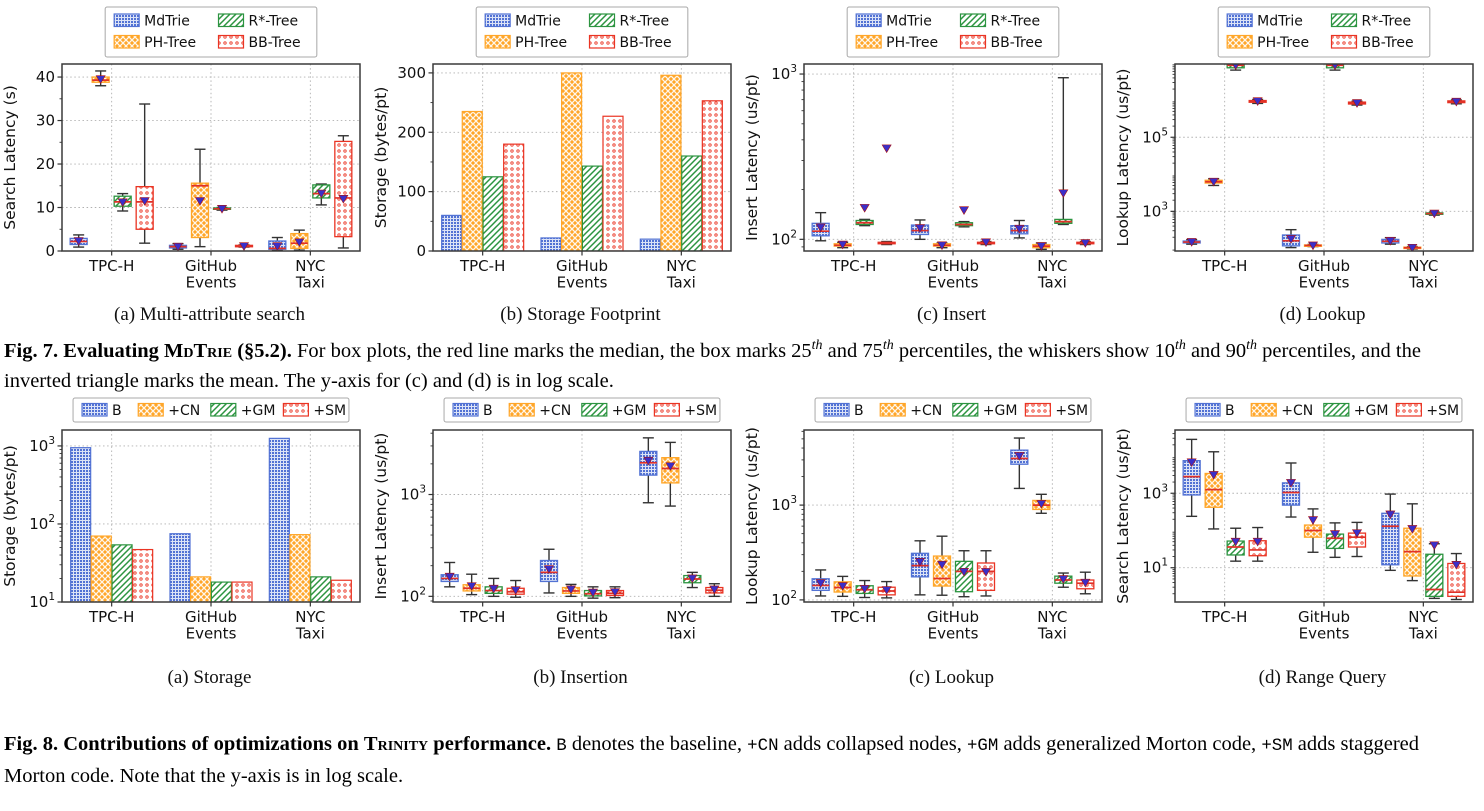 The width and height of the screenshot is (1484, 811). Describe the element at coordinates (1239, 20) in the screenshot. I see `legend-swatch-MdTrie` at that location.